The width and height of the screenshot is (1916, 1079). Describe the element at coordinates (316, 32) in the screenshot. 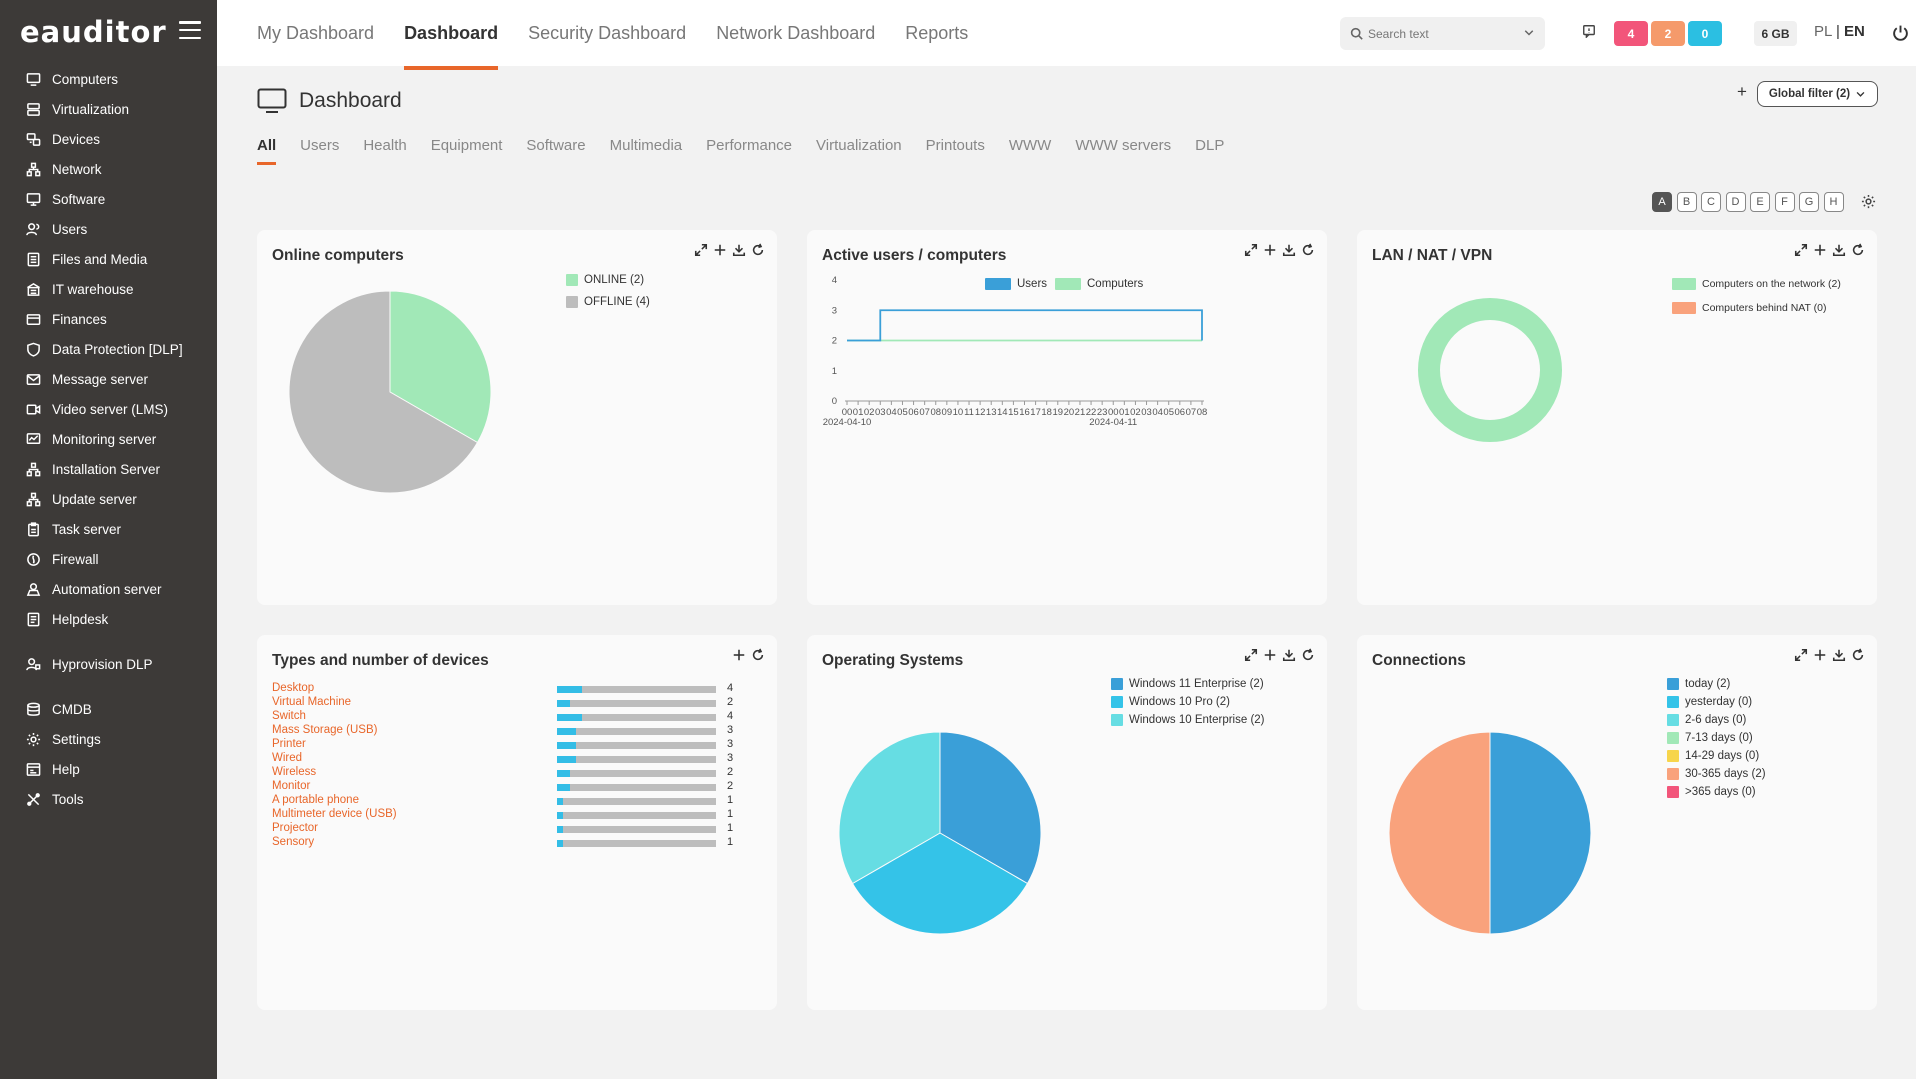

I see `tab-my-dashboard: My Dashboard` at that location.